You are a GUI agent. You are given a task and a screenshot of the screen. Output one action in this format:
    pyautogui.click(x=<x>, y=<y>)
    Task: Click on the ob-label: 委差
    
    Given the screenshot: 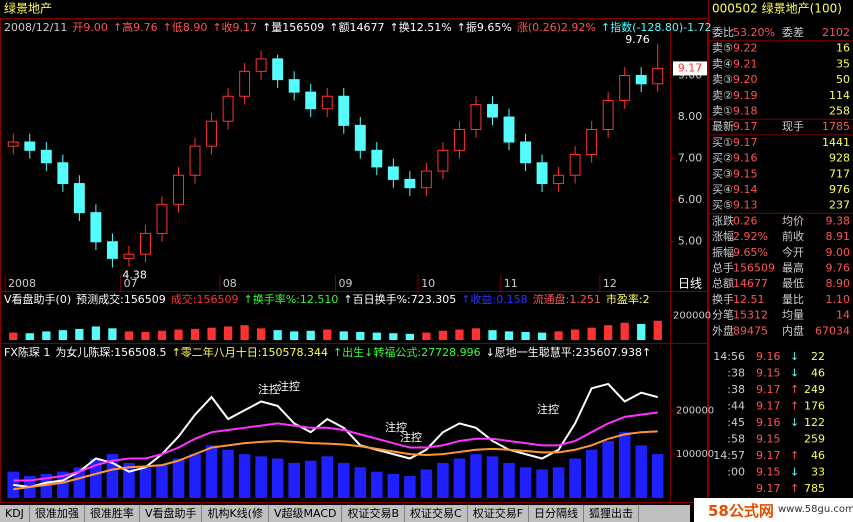 What is the action you would take?
    pyautogui.click(x=793, y=32)
    